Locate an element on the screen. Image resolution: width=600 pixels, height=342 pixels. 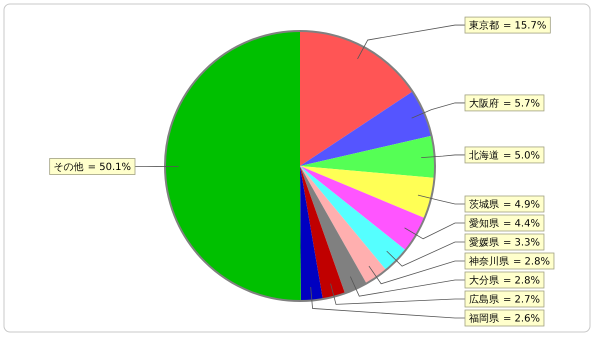
slice-label: 福岡県 is located at coordinates (484, 318).